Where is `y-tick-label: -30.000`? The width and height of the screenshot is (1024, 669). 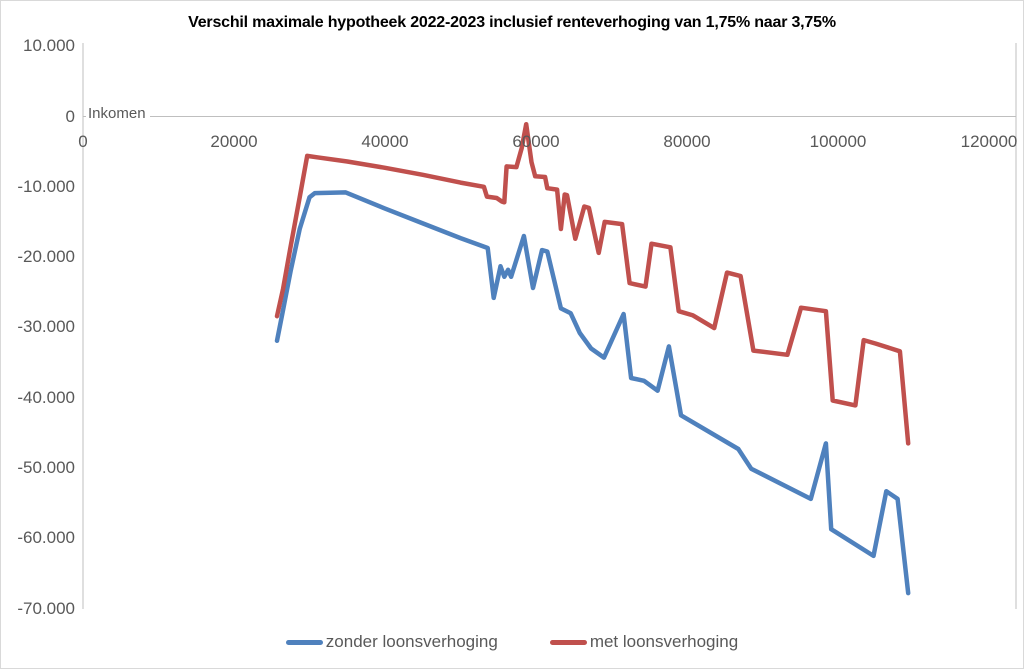 y-tick-label: -30.000 is located at coordinates (46, 327).